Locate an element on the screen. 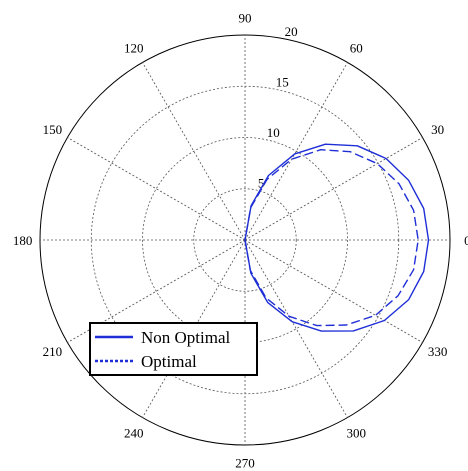 The height and width of the screenshot is (471, 468). legend: Non Optimal Optimal is located at coordinates (173, 349).